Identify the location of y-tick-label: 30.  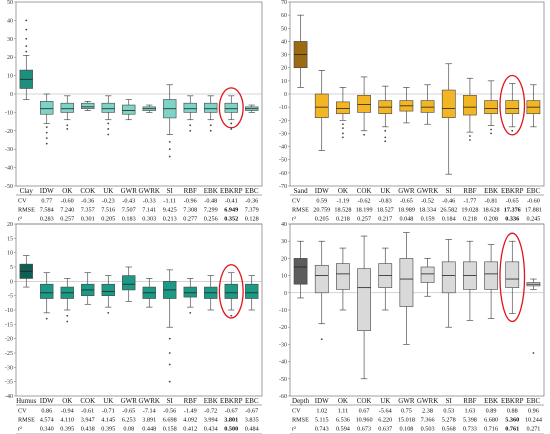
(10, 40).